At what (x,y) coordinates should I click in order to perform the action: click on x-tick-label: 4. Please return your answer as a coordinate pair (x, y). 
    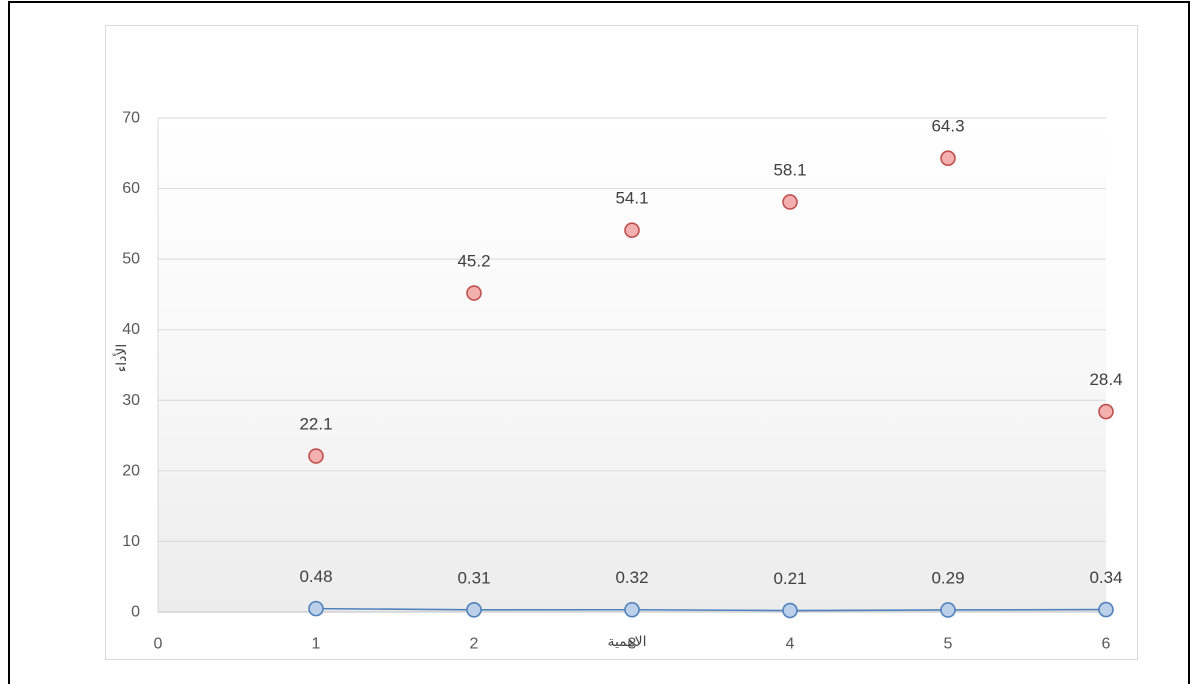
    Looking at the image, I should click on (790, 644).